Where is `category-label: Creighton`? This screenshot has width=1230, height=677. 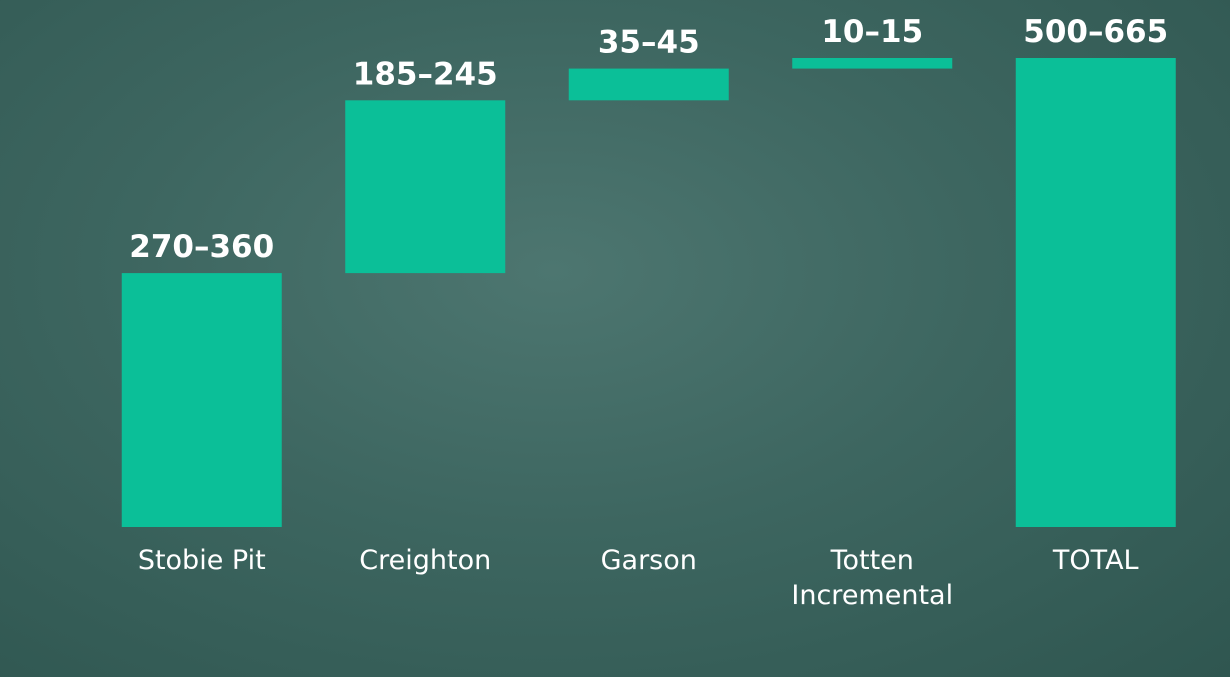
category-label: Creighton is located at coordinates (425, 560).